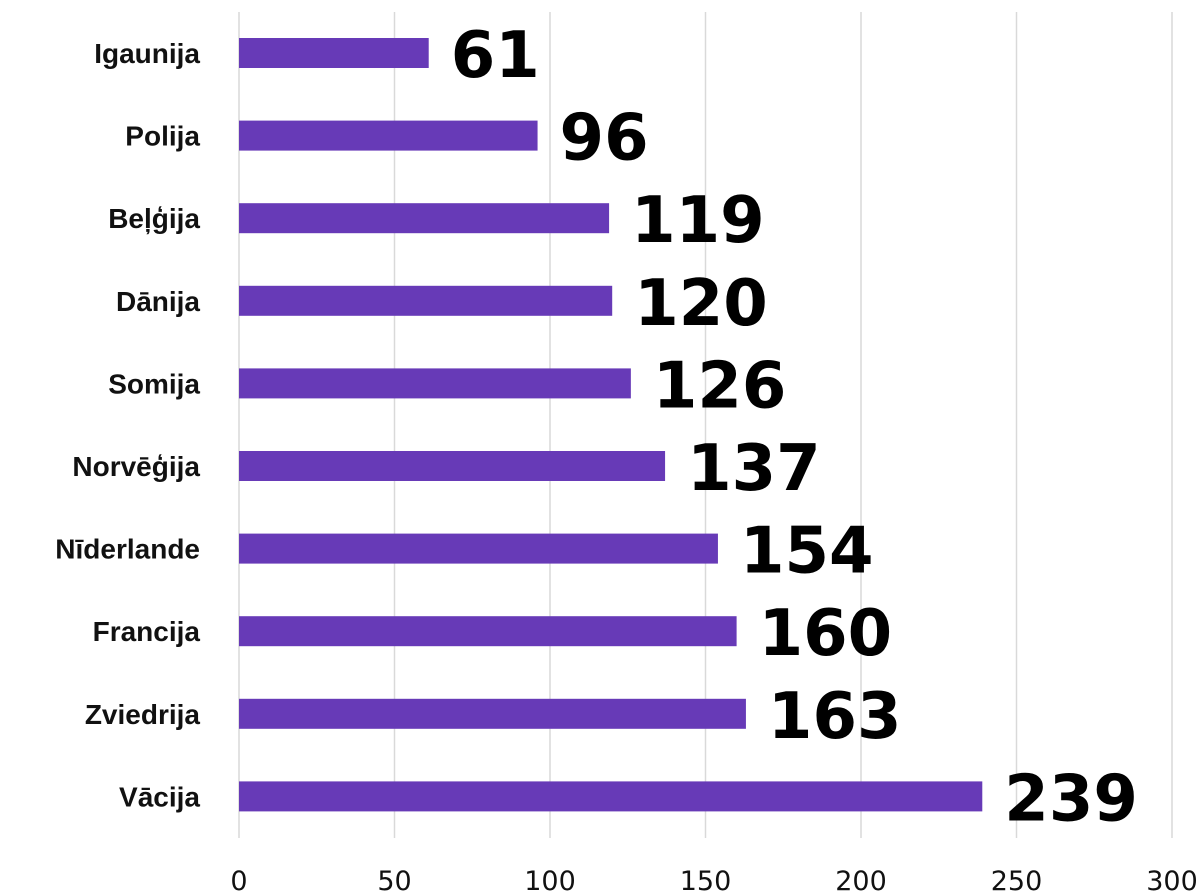 Image resolution: width=1204 pixels, height=892 pixels. Describe the element at coordinates (1017, 879) in the screenshot. I see `x-tick-label: 250` at that location.